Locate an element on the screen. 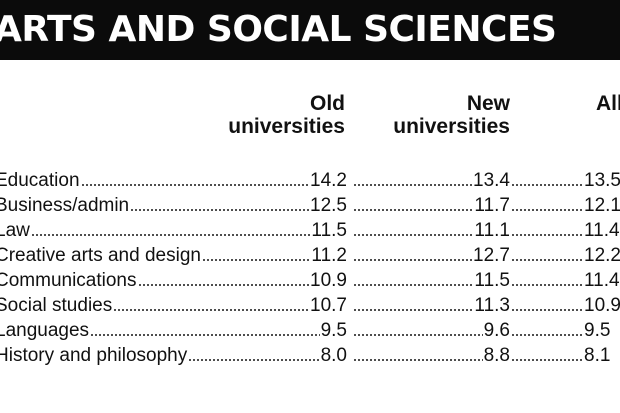 The image size is (620, 413). all-value: 9.5 is located at coordinates (597, 330).